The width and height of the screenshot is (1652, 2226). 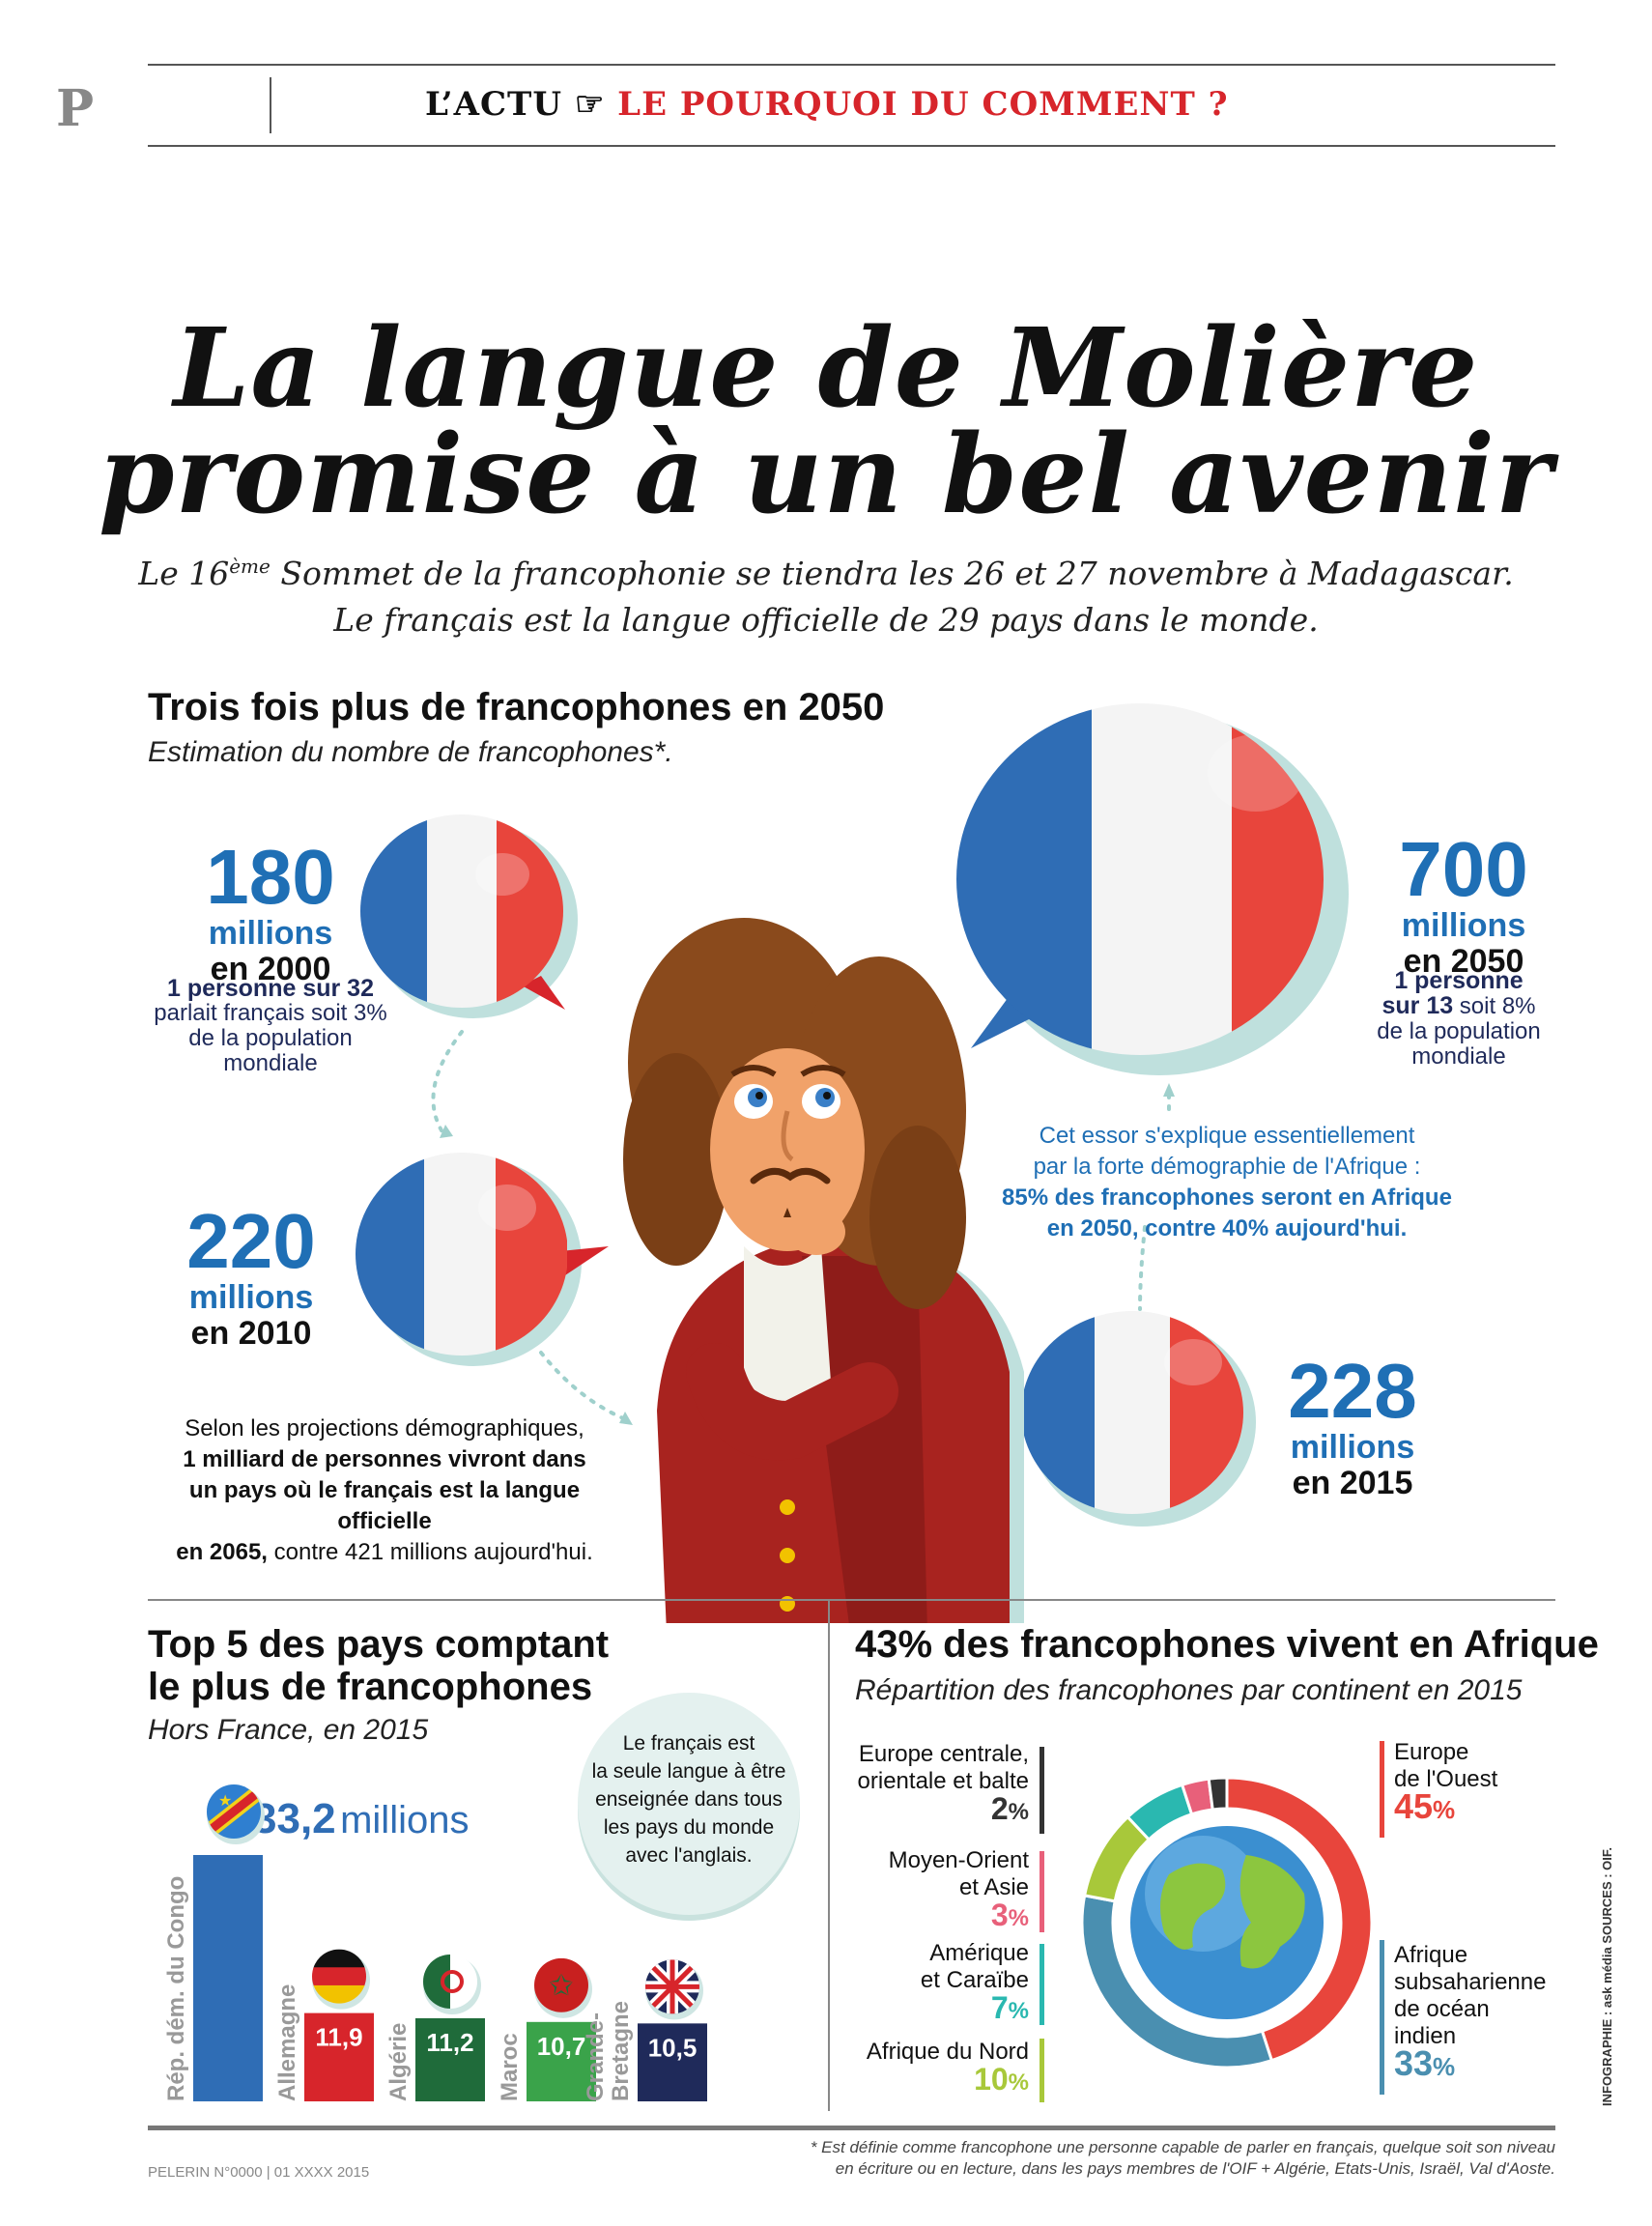 I want to click on label-afrique-sub-2: subsaharienne, so click(x=1470, y=1982).